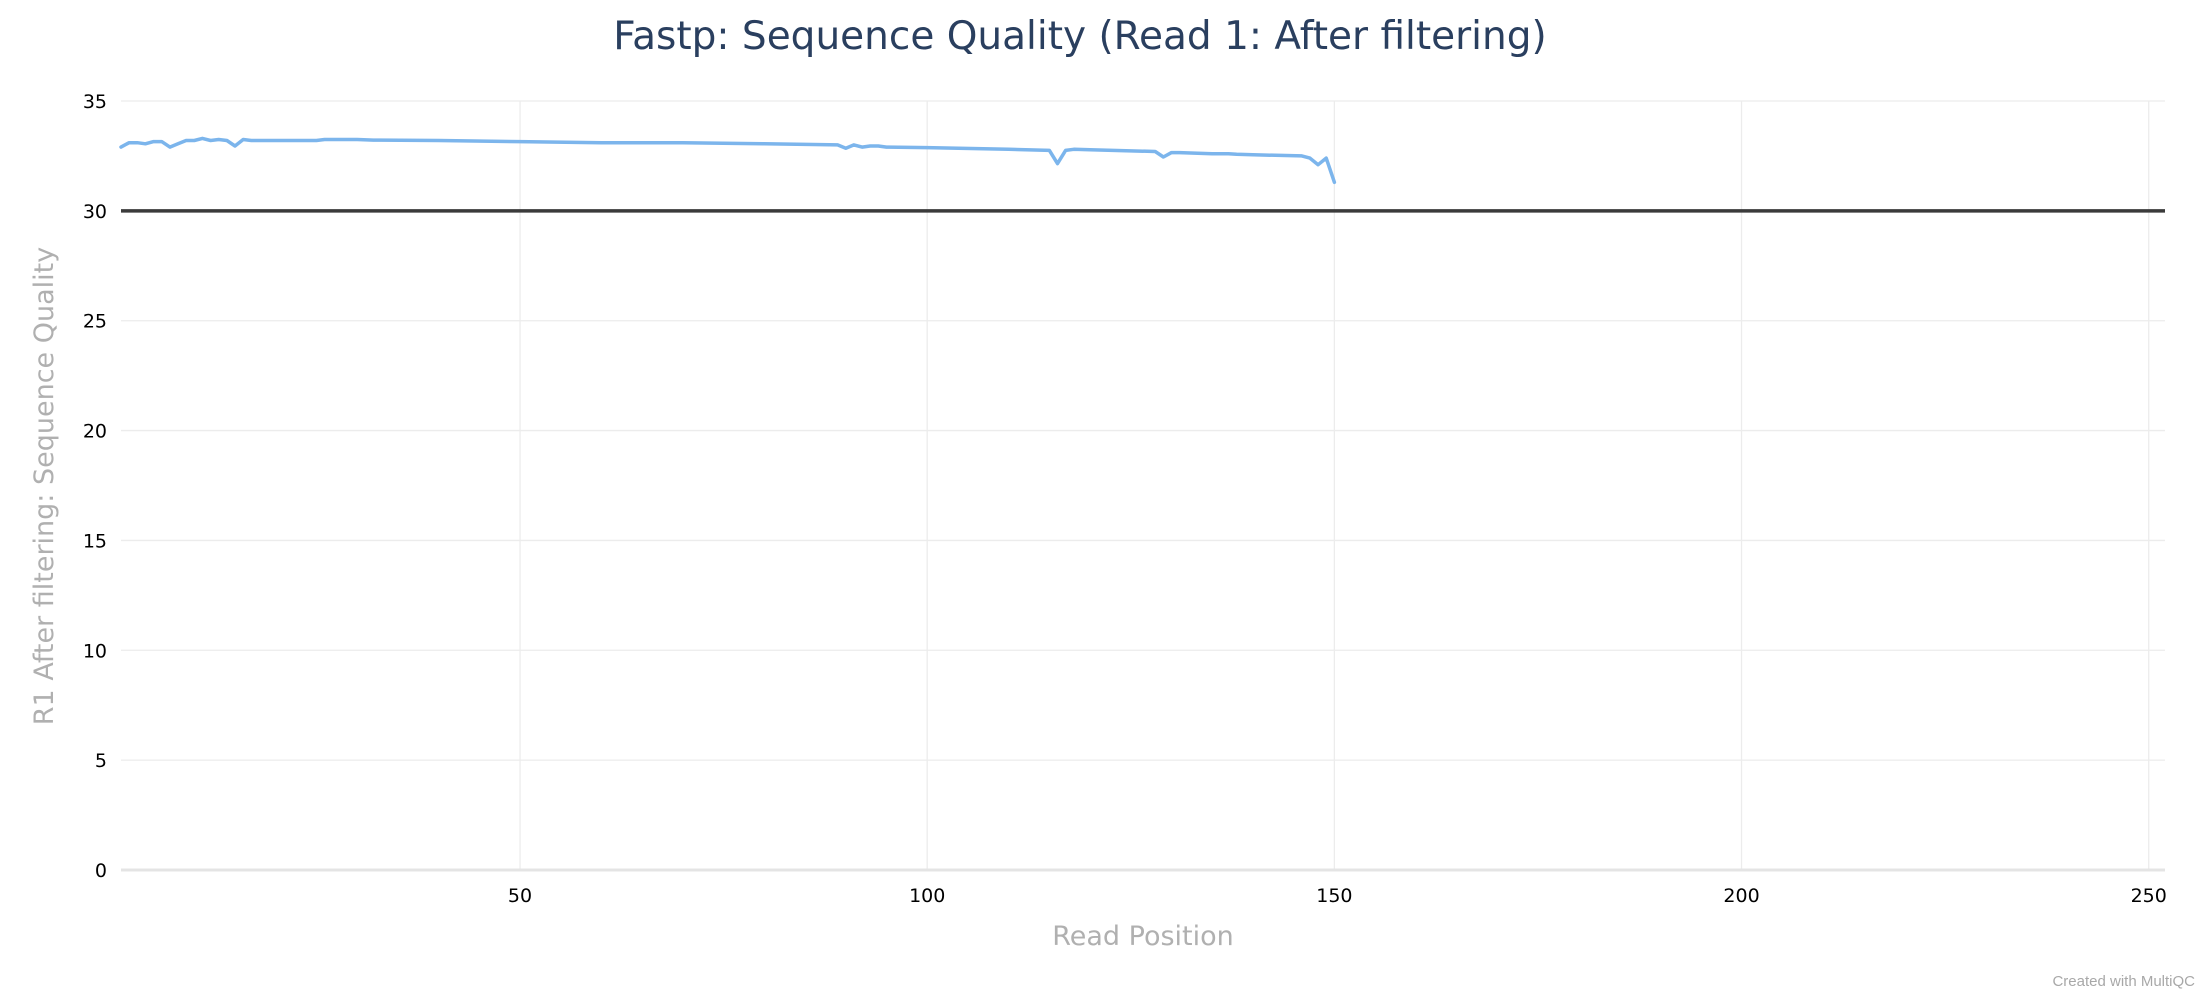  Describe the element at coordinates (95, 102) in the screenshot. I see `y-tick-label-35: 35` at that location.